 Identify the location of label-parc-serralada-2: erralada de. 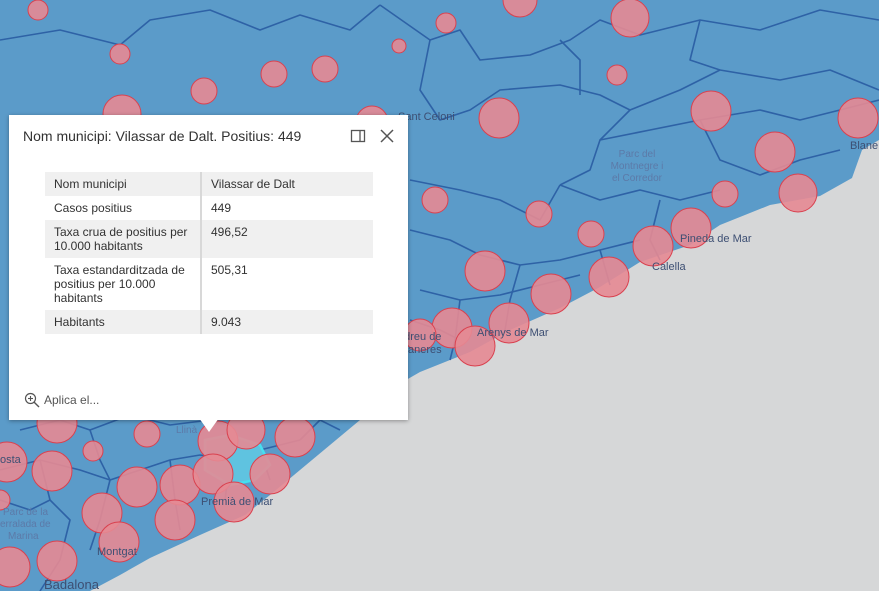
(25, 524).